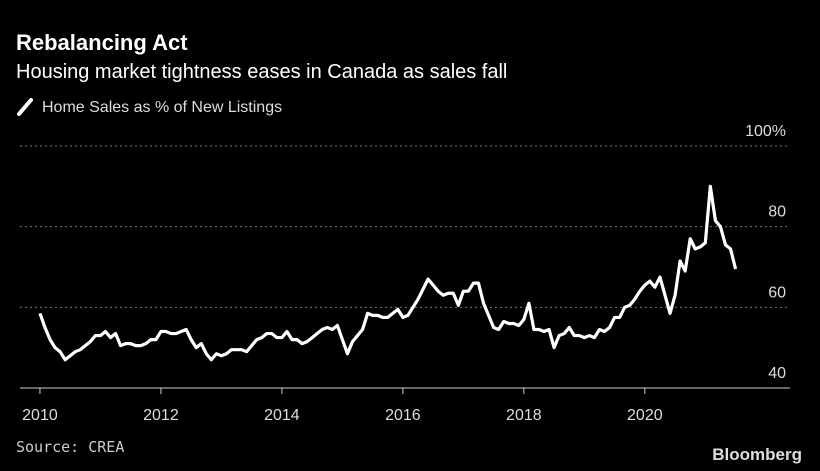  I want to click on y-tick-label: 40, so click(777, 373).